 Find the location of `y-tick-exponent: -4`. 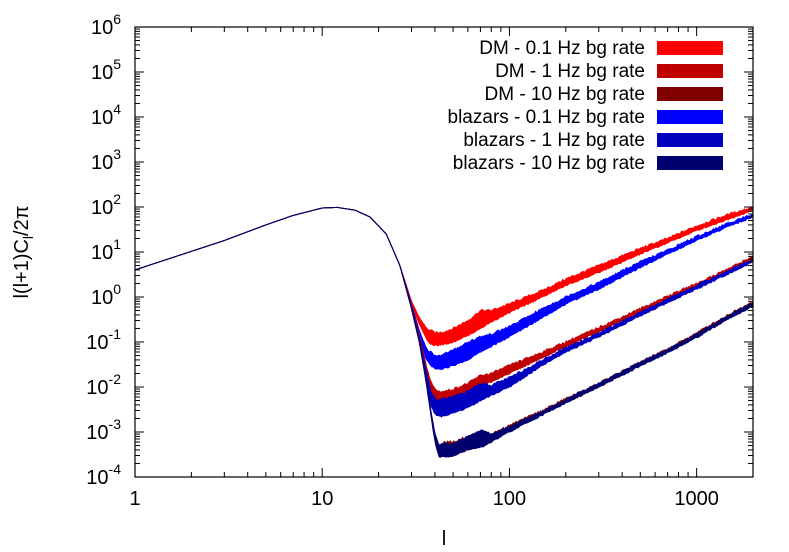

y-tick-exponent: -4 is located at coordinates (115, 469).